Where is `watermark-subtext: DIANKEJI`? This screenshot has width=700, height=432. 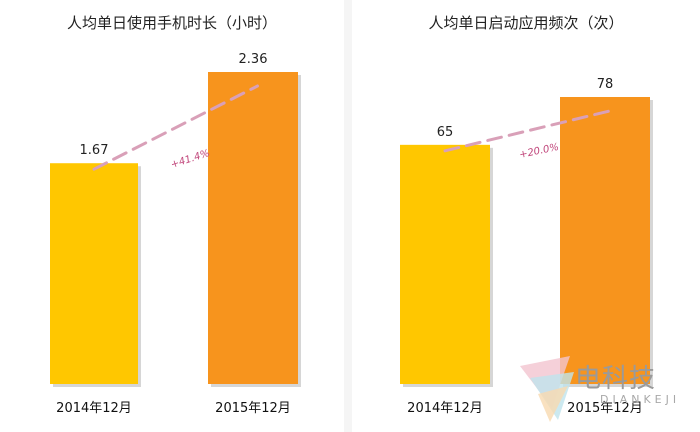
watermark-subtext: DIANKEJI is located at coordinates (640, 399).